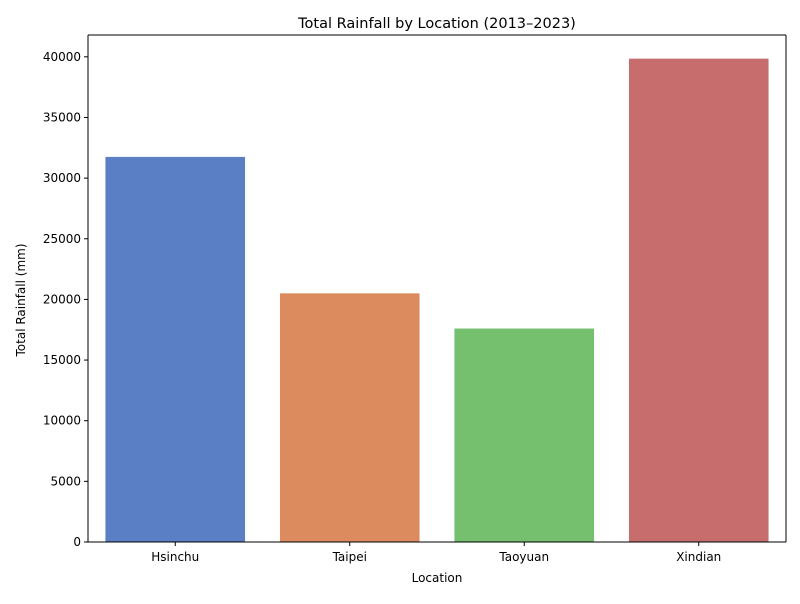 Image resolution: width=800 pixels, height=604 pixels. Describe the element at coordinates (62, 239) in the screenshot. I see `y-tick-label: 25000` at that location.